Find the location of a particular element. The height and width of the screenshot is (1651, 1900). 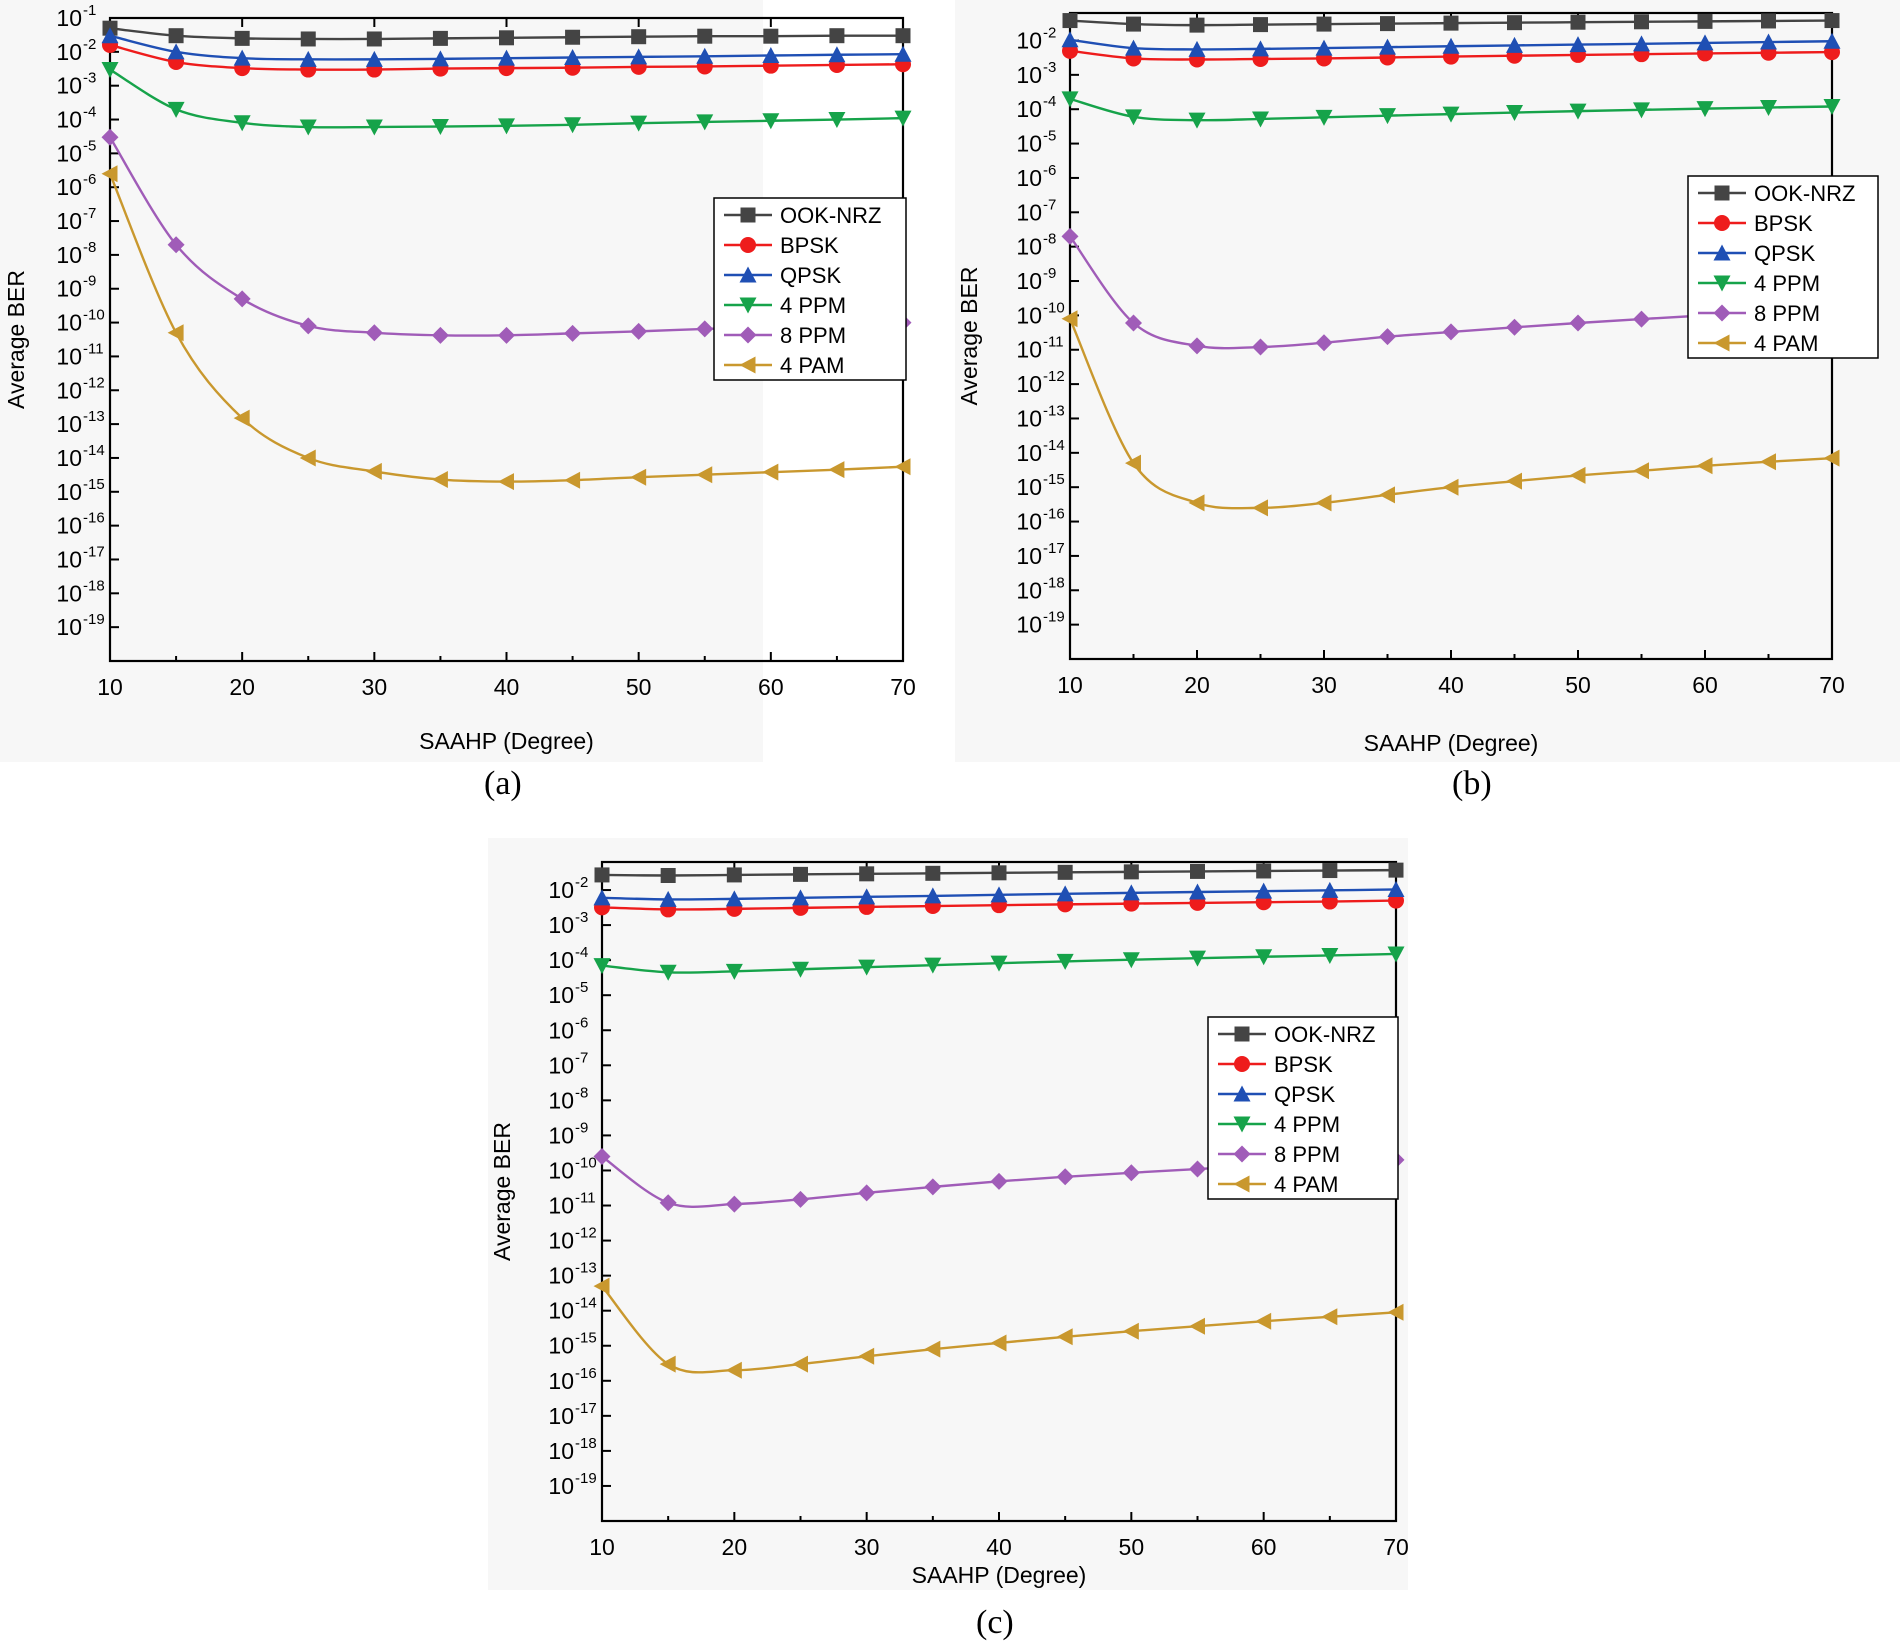

y-tick-exponent-e13: -13 is located at coordinates (94, 416).